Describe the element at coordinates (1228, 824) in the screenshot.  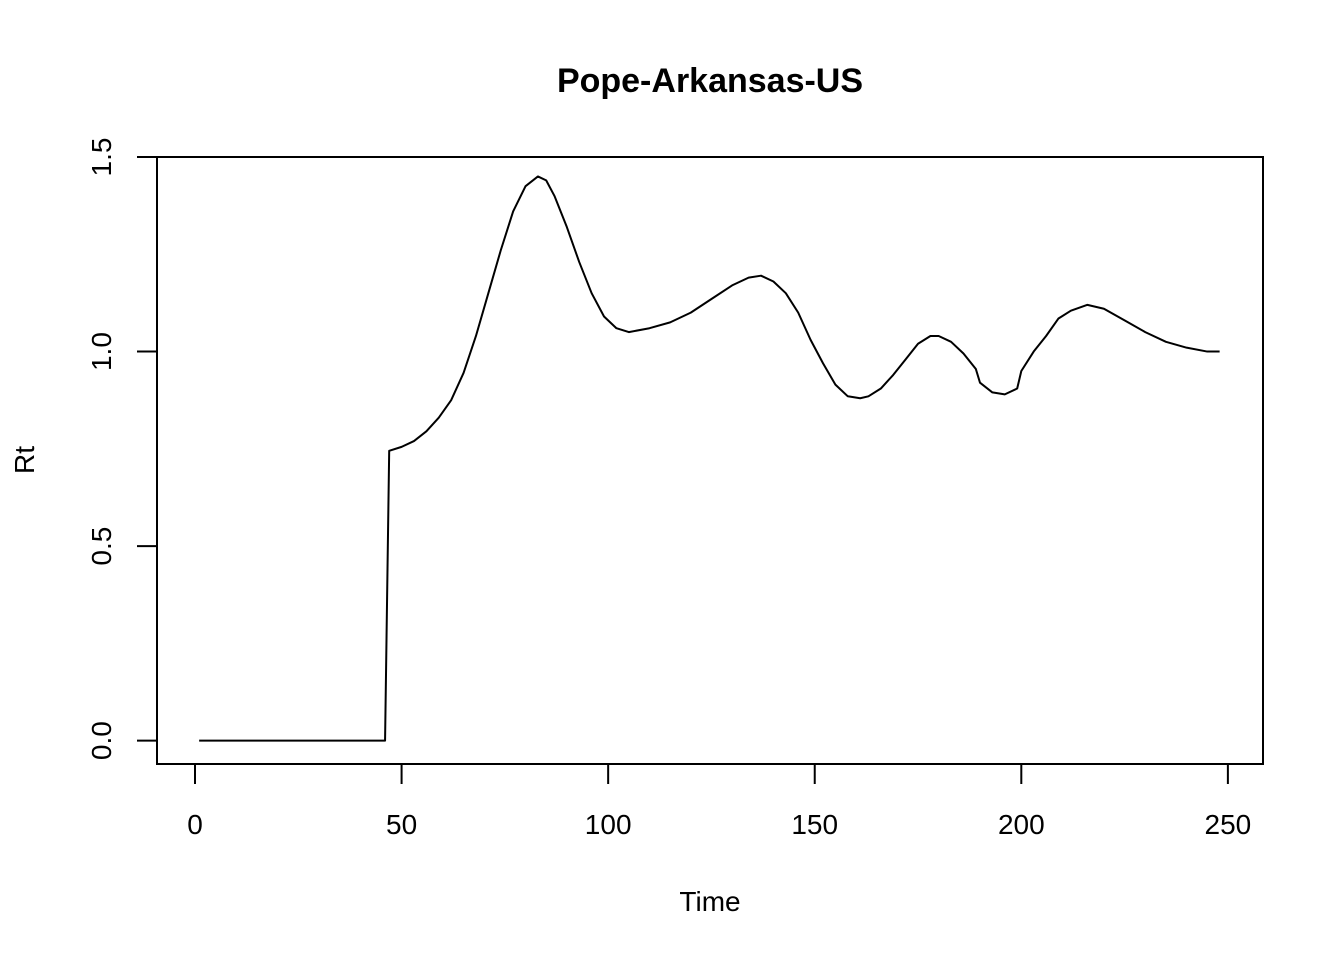
I see `x-tick-label: 250` at that location.